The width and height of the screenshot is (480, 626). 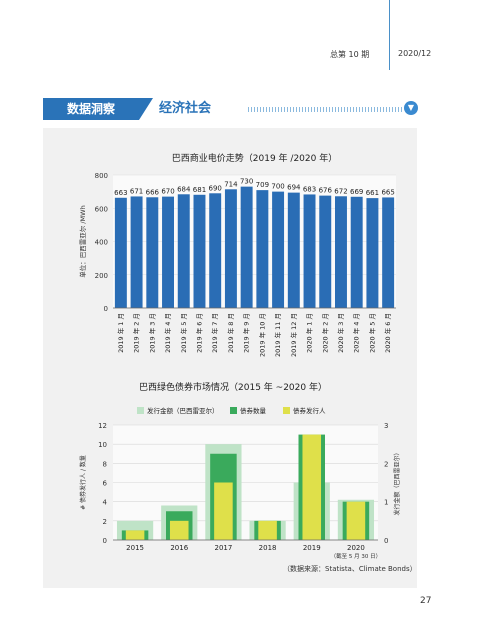 What do you see at coordinates (350, 569) in the screenshot?
I see `source-note: （数据来源：Statista、Climate Bonds）` at bounding box center [350, 569].